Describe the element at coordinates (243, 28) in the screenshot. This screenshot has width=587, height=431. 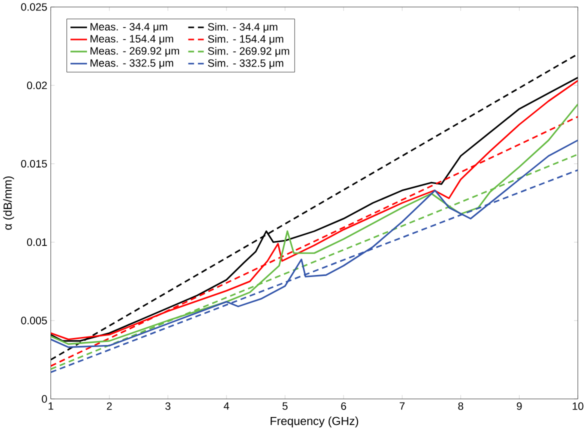
I see `legend-label: Sim. - 34.4 μm` at that location.